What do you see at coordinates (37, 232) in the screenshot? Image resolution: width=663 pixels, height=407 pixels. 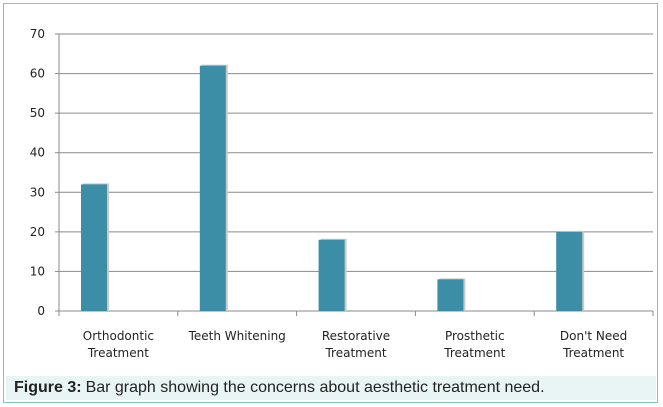 I see `y-tick-label: 20` at bounding box center [37, 232].